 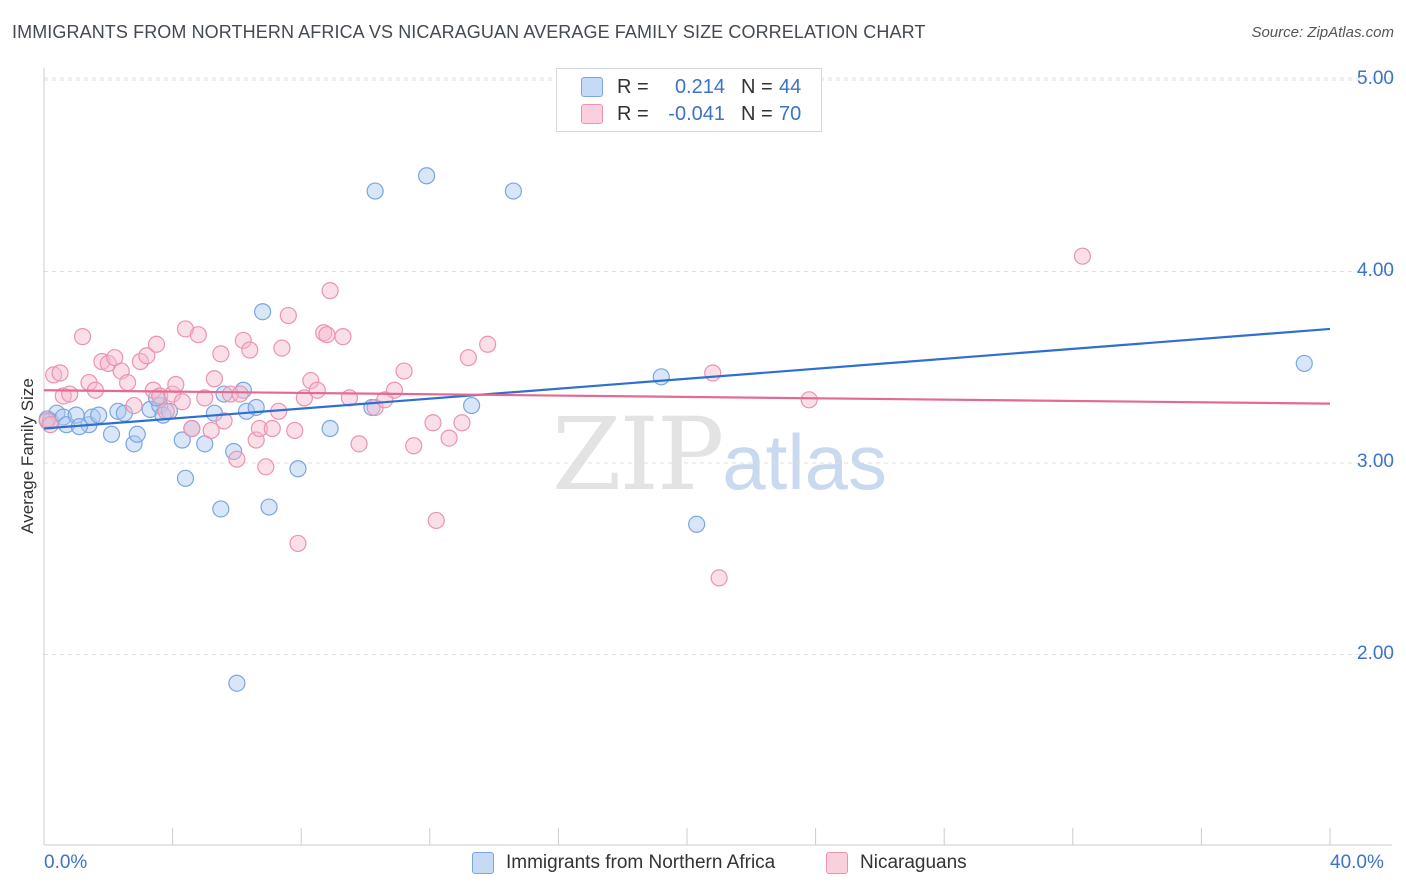 I want to click on y-tick-label: 2.00, so click(x=1375, y=653).